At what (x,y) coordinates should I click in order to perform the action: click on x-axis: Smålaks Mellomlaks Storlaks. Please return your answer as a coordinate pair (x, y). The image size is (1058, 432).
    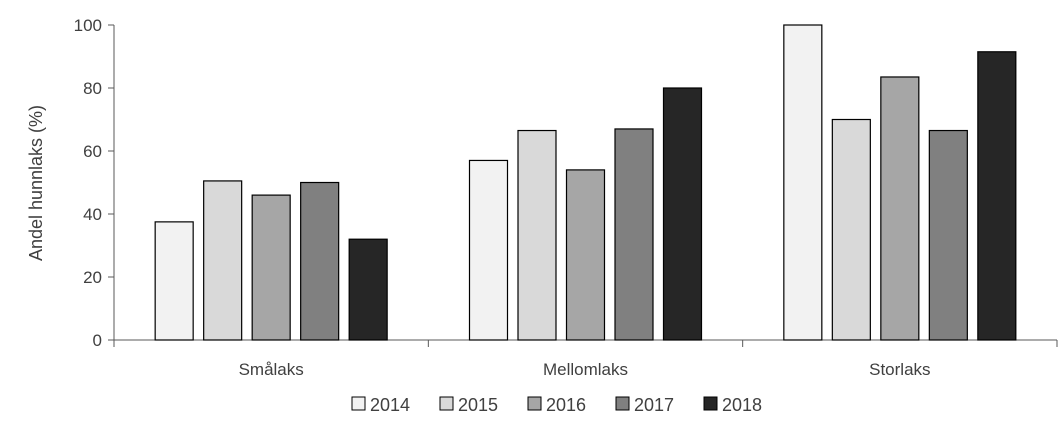
    Looking at the image, I should click on (585, 359).